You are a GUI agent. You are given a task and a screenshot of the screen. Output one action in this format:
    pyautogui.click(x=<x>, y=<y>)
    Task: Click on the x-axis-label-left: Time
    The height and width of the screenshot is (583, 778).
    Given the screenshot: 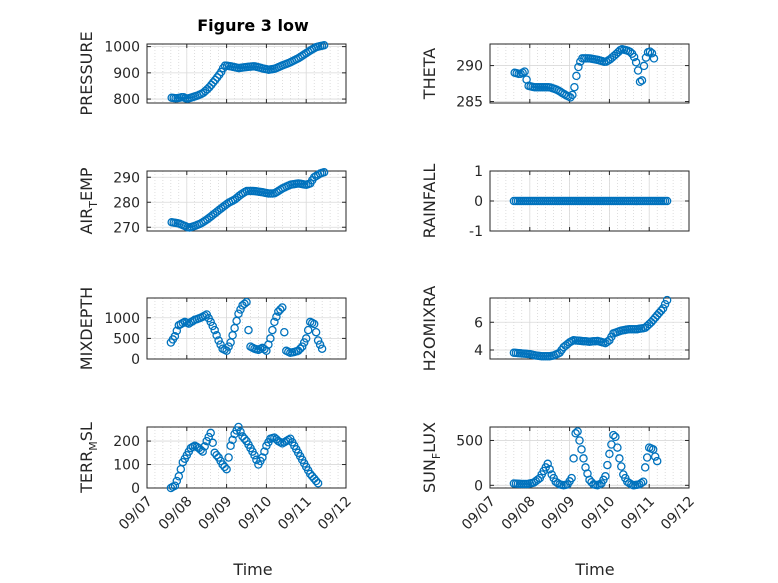 What is the action you would take?
    pyautogui.click(x=252, y=569)
    